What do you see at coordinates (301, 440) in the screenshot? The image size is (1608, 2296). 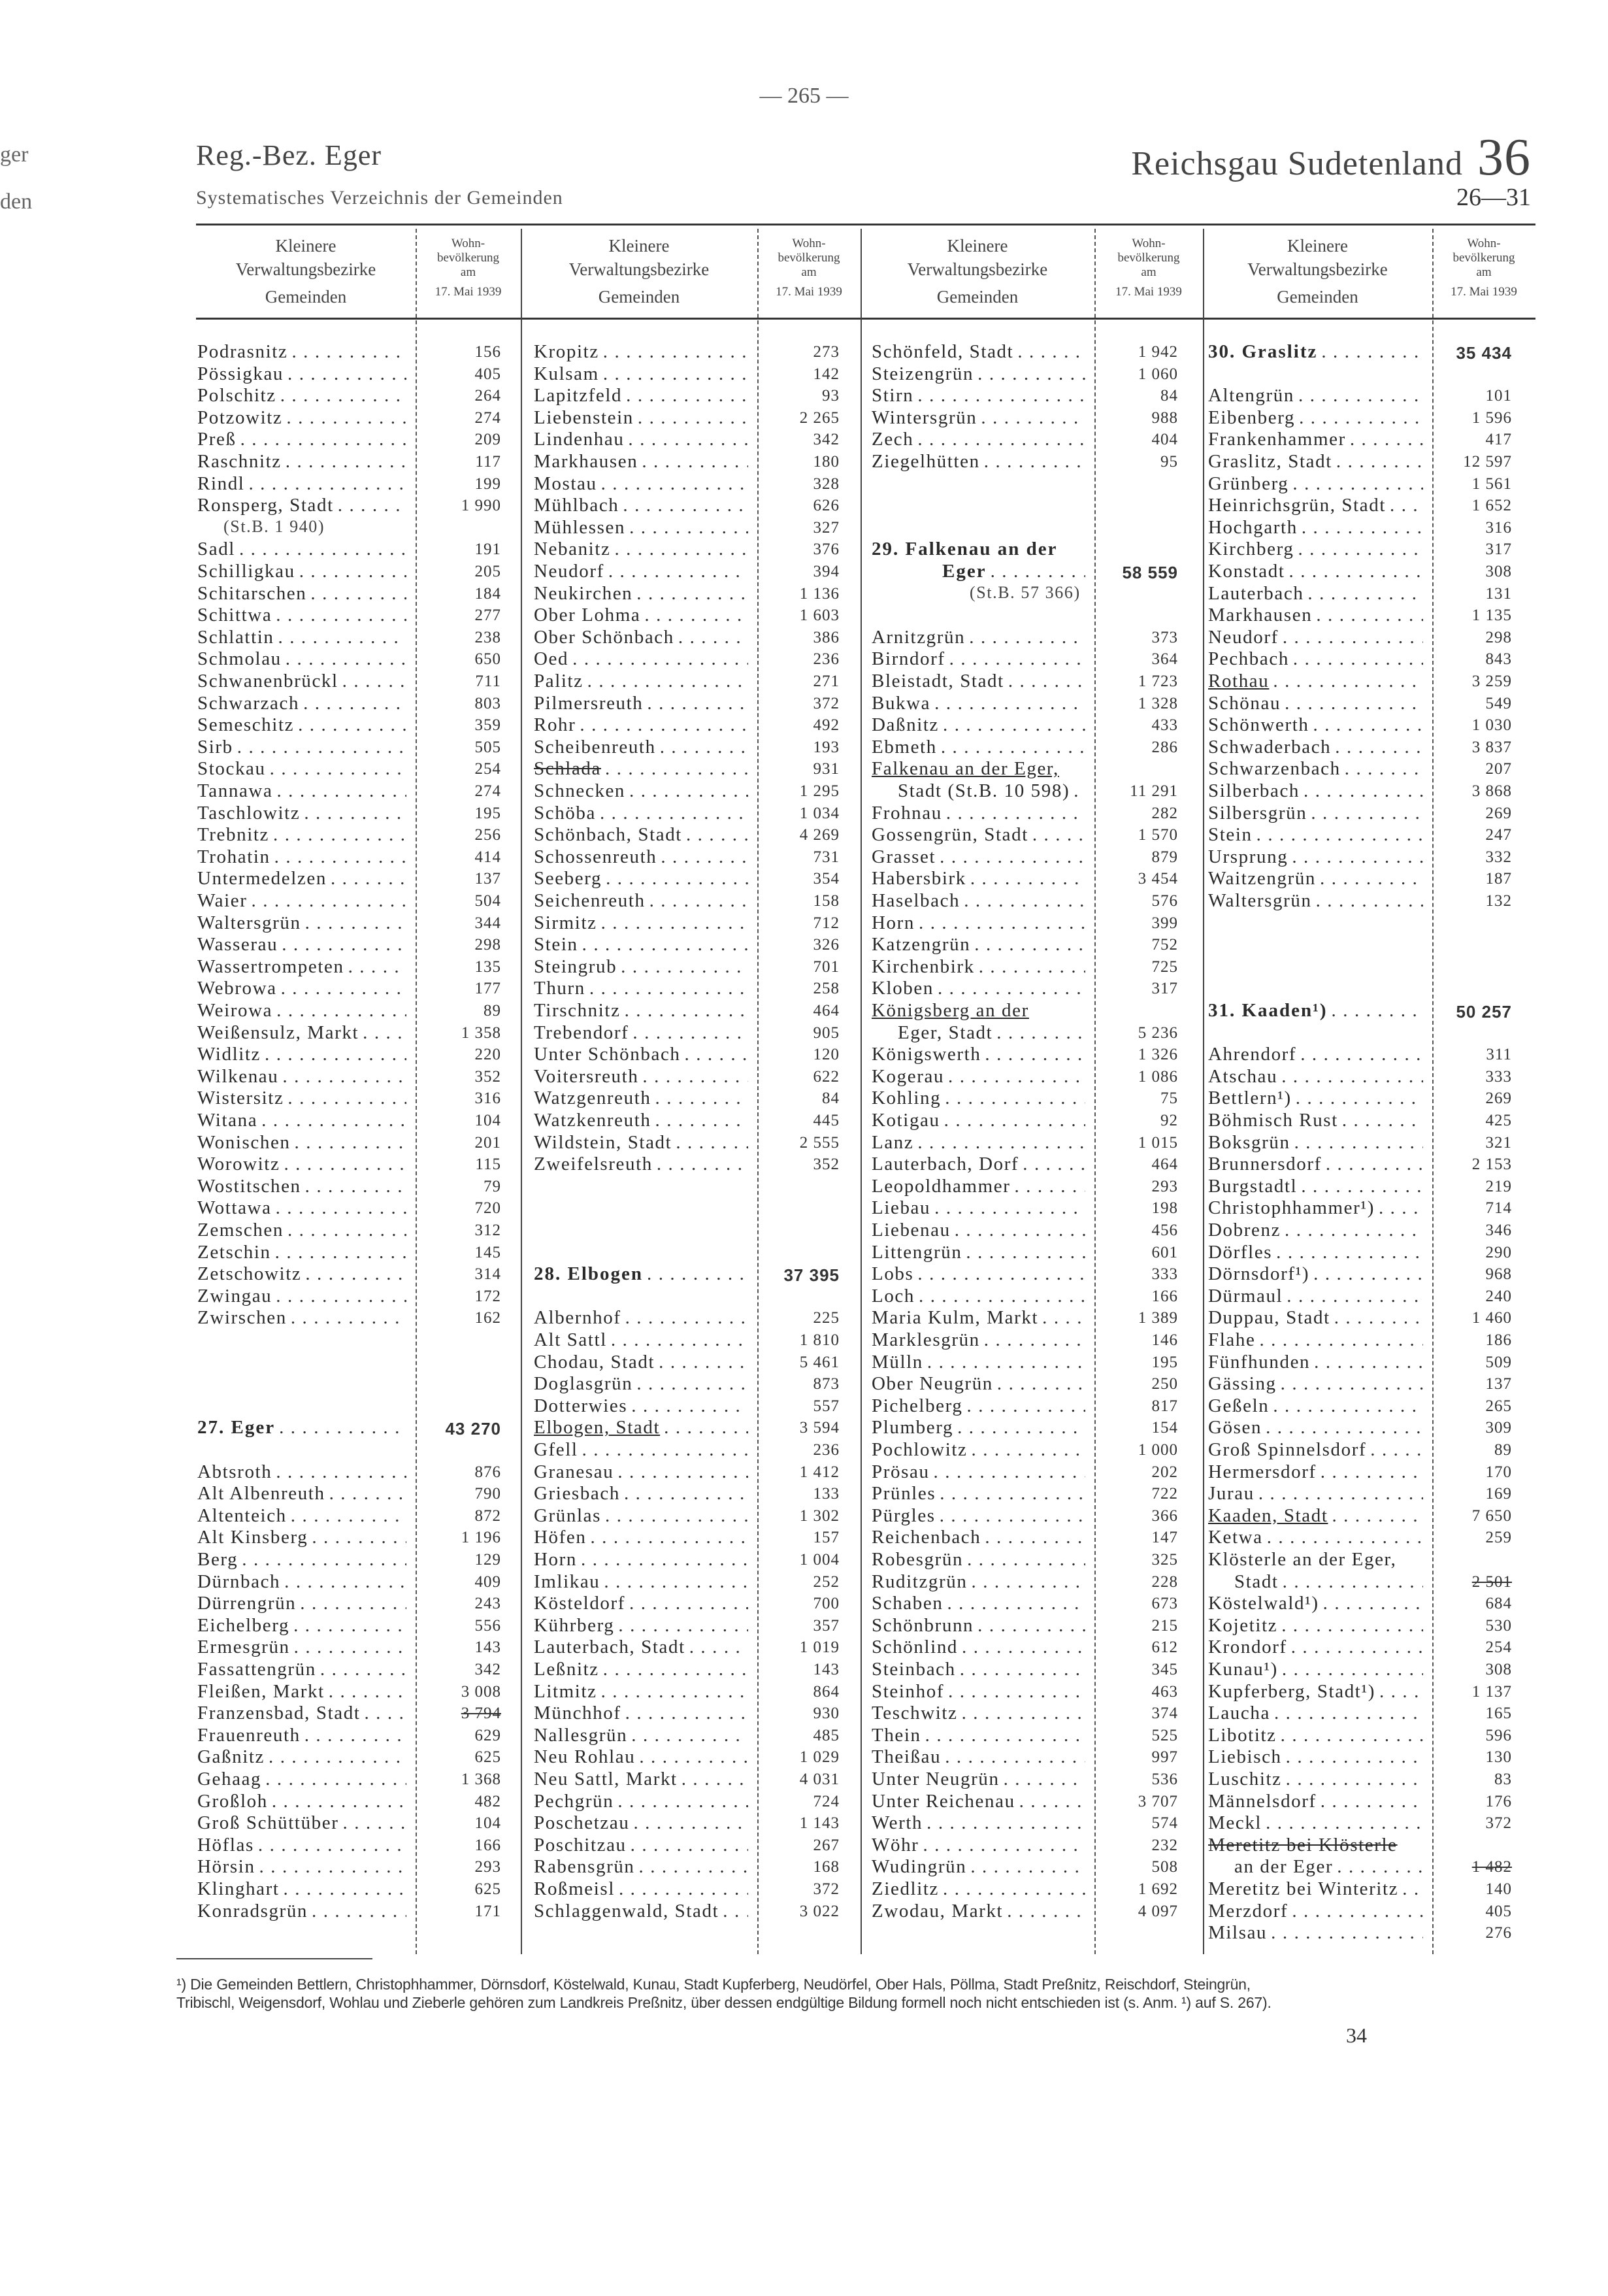 I see `table-line: Preß` at bounding box center [301, 440].